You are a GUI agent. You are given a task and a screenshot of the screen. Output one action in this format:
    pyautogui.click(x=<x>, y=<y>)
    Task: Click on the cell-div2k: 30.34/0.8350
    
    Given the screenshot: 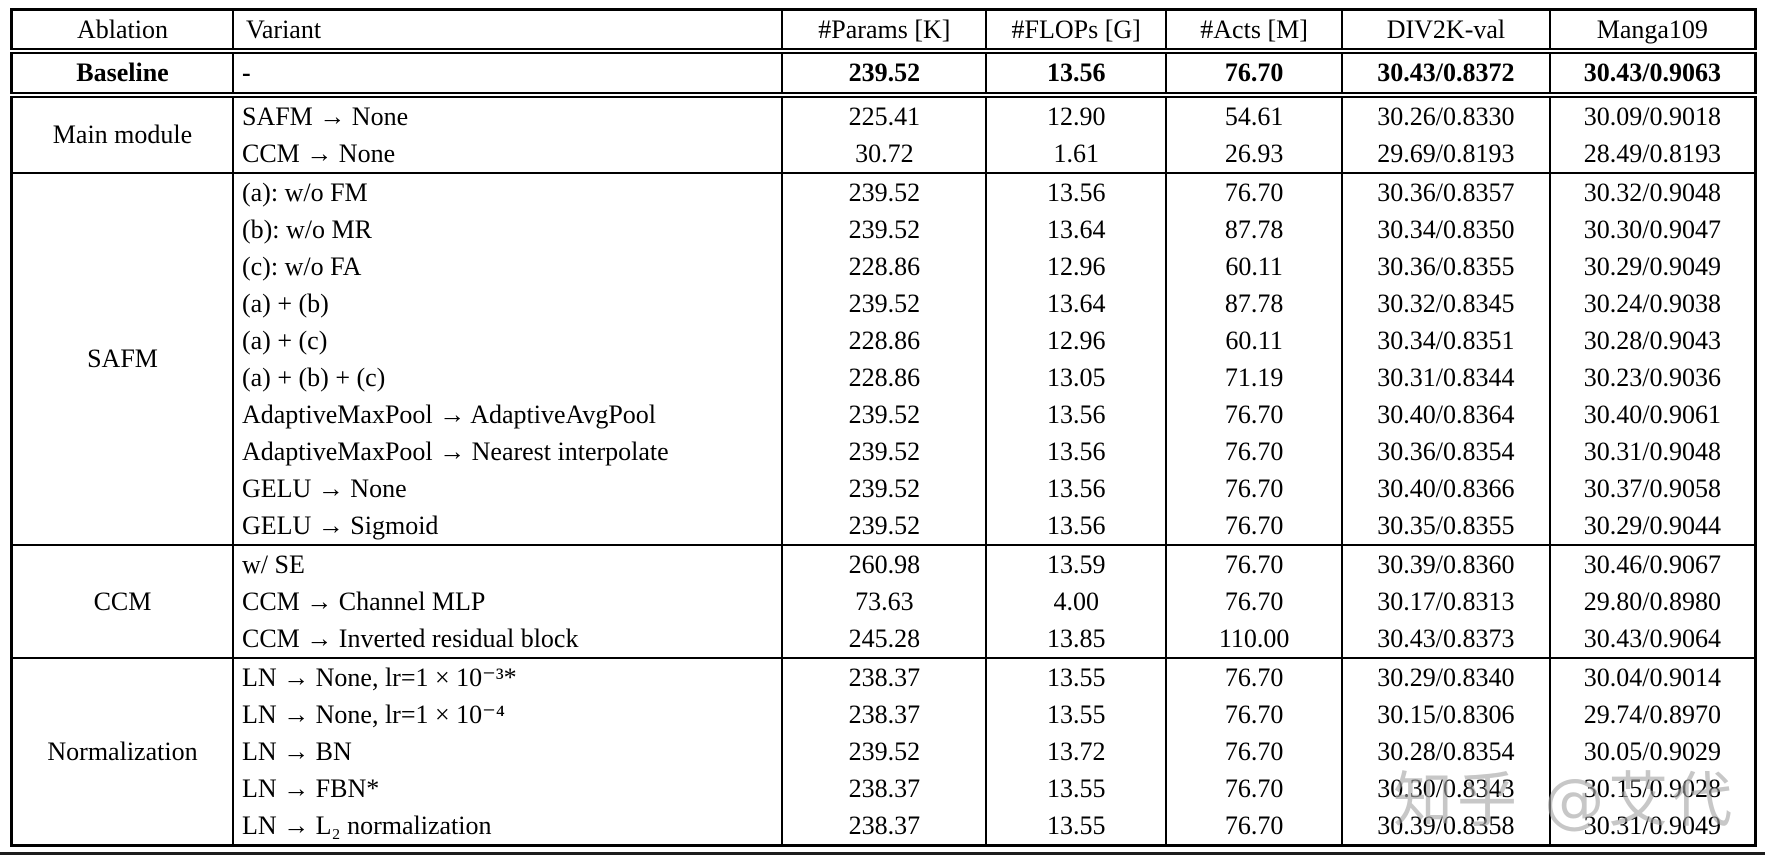 What is the action you would take?
    pyautogui.click(x=1446, y=229)
    